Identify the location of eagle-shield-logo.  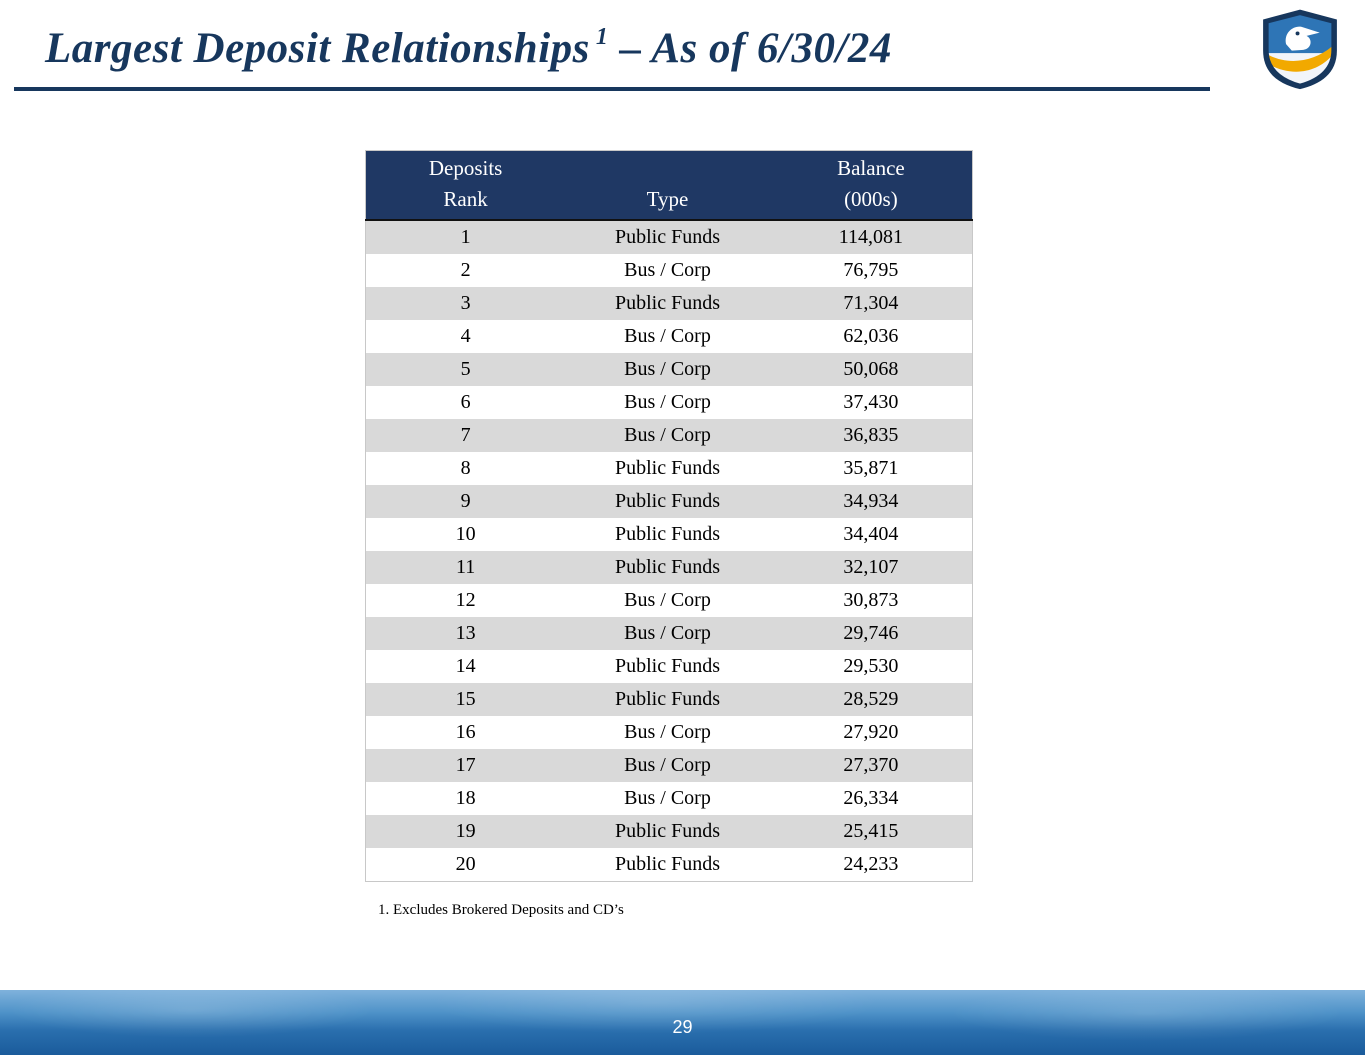
(1300, 49).